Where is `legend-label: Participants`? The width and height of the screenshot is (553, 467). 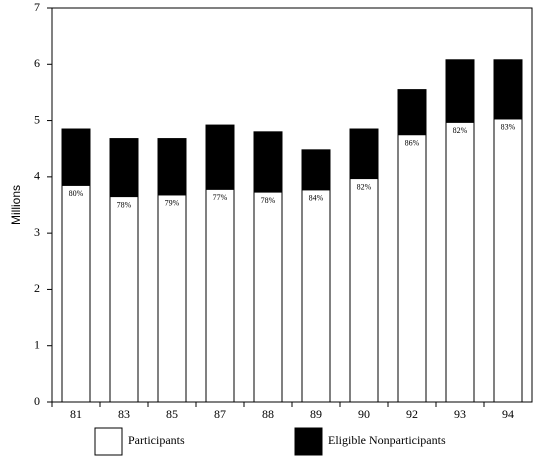 legend-label: Participants is located at coordinates (156, 440).